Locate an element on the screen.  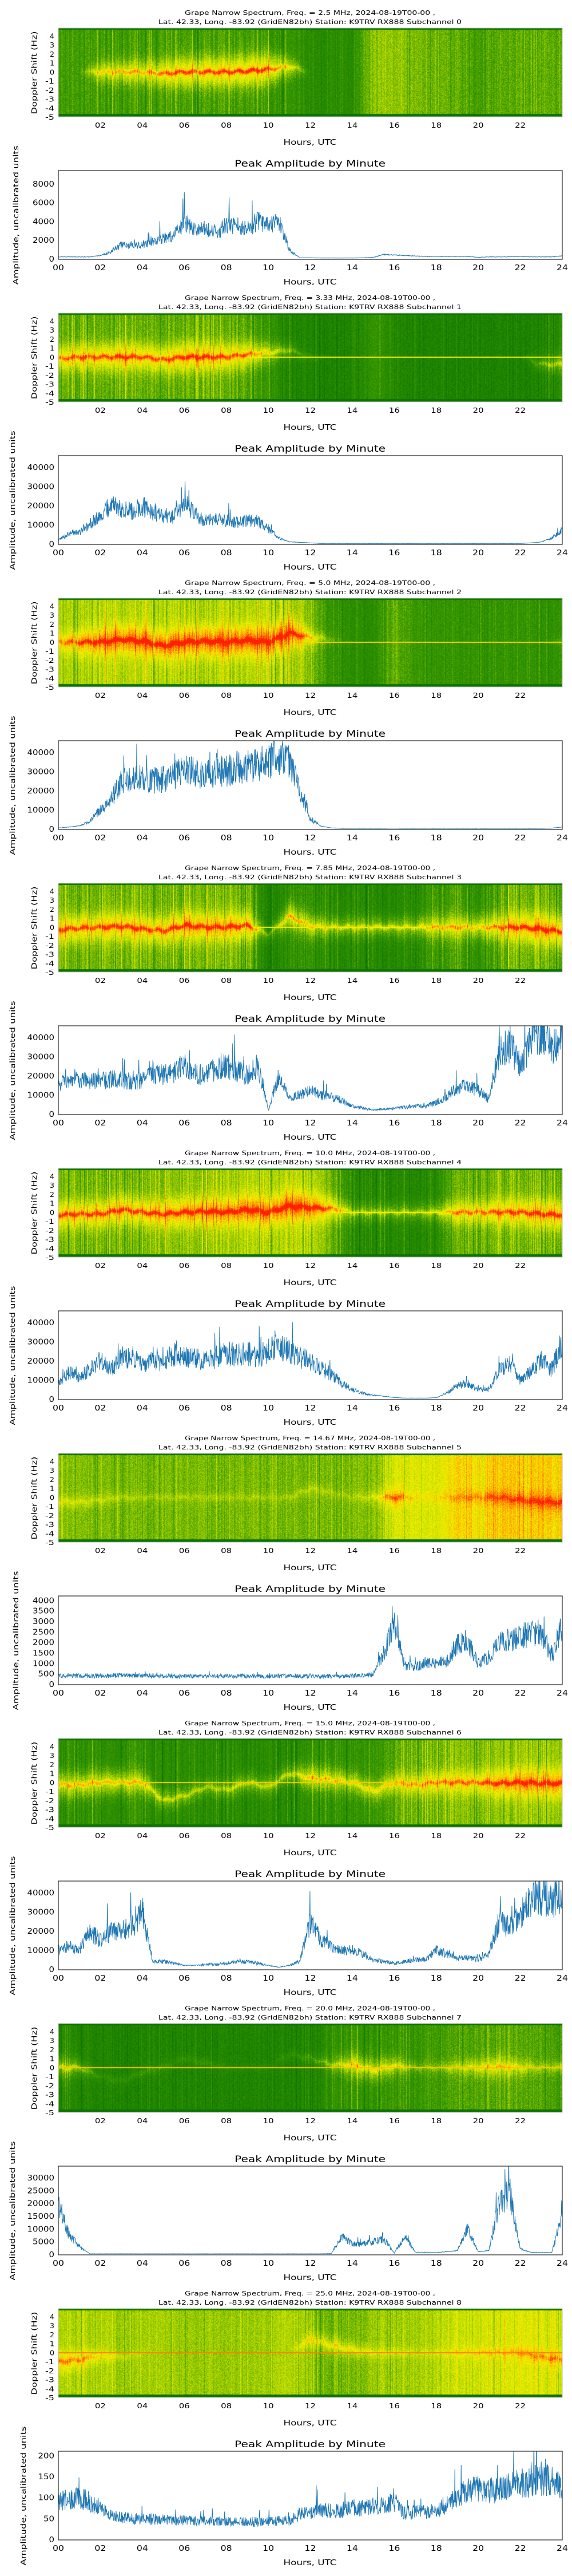
spectrogram-ylabel: Doppler Shift (Hz) is located at coordinates (34, 1498).